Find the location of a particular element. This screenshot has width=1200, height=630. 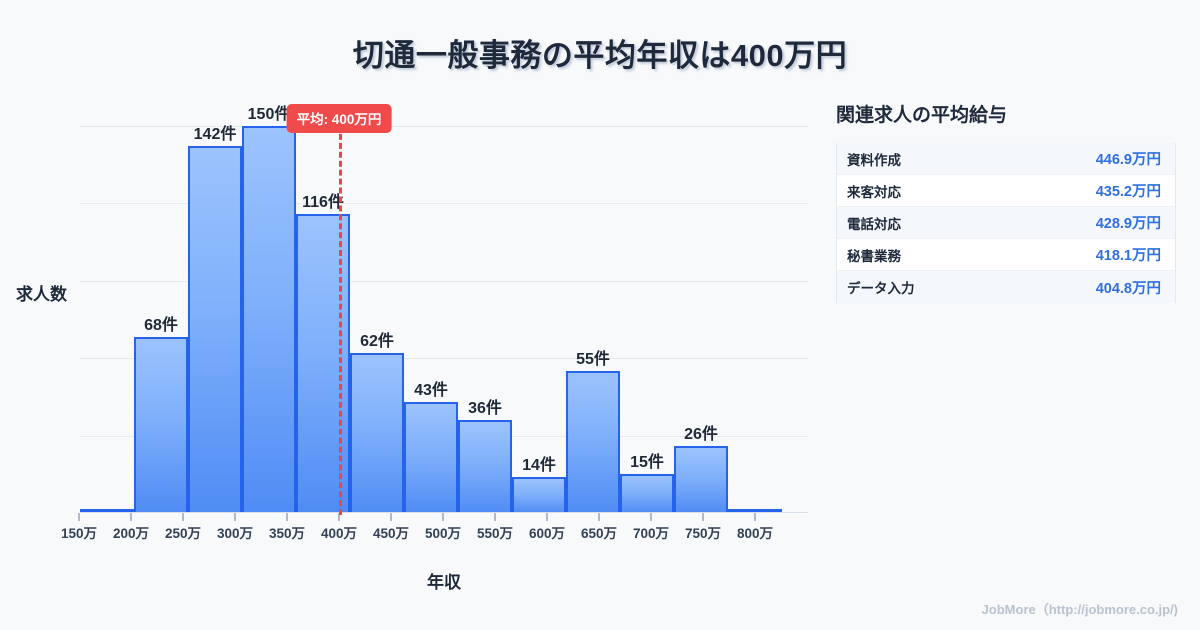

x-axis-tick-label: 800万 is located at coordinates (755, 533).